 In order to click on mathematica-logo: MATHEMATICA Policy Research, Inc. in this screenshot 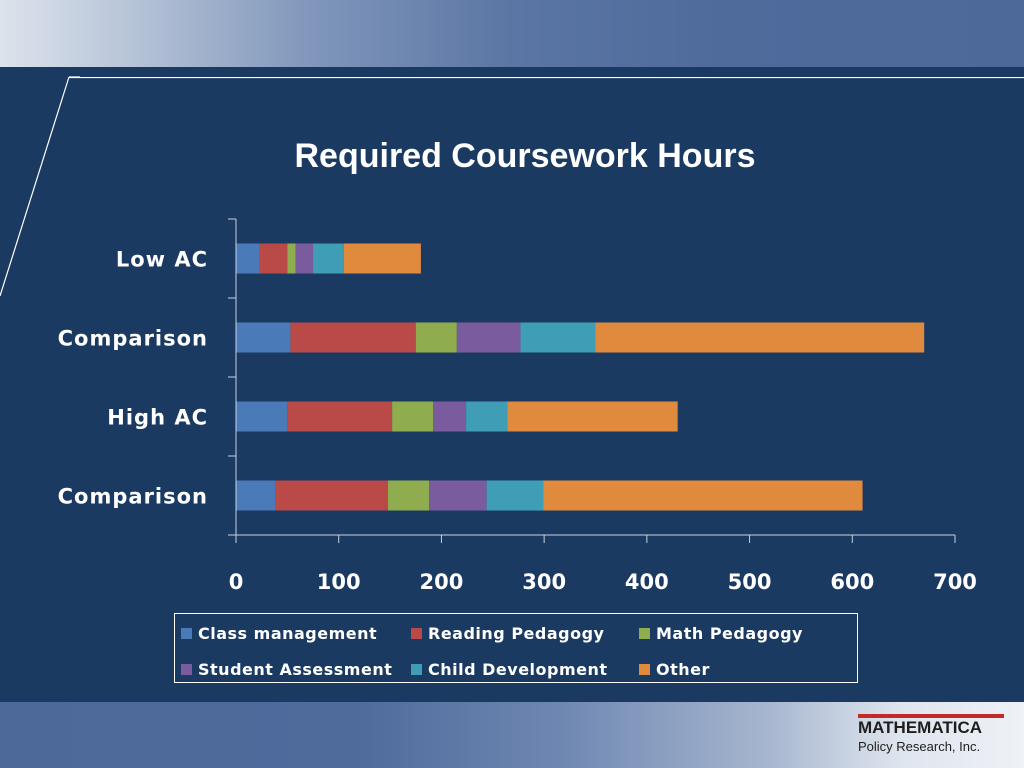, I will do `click(933, 736)`.